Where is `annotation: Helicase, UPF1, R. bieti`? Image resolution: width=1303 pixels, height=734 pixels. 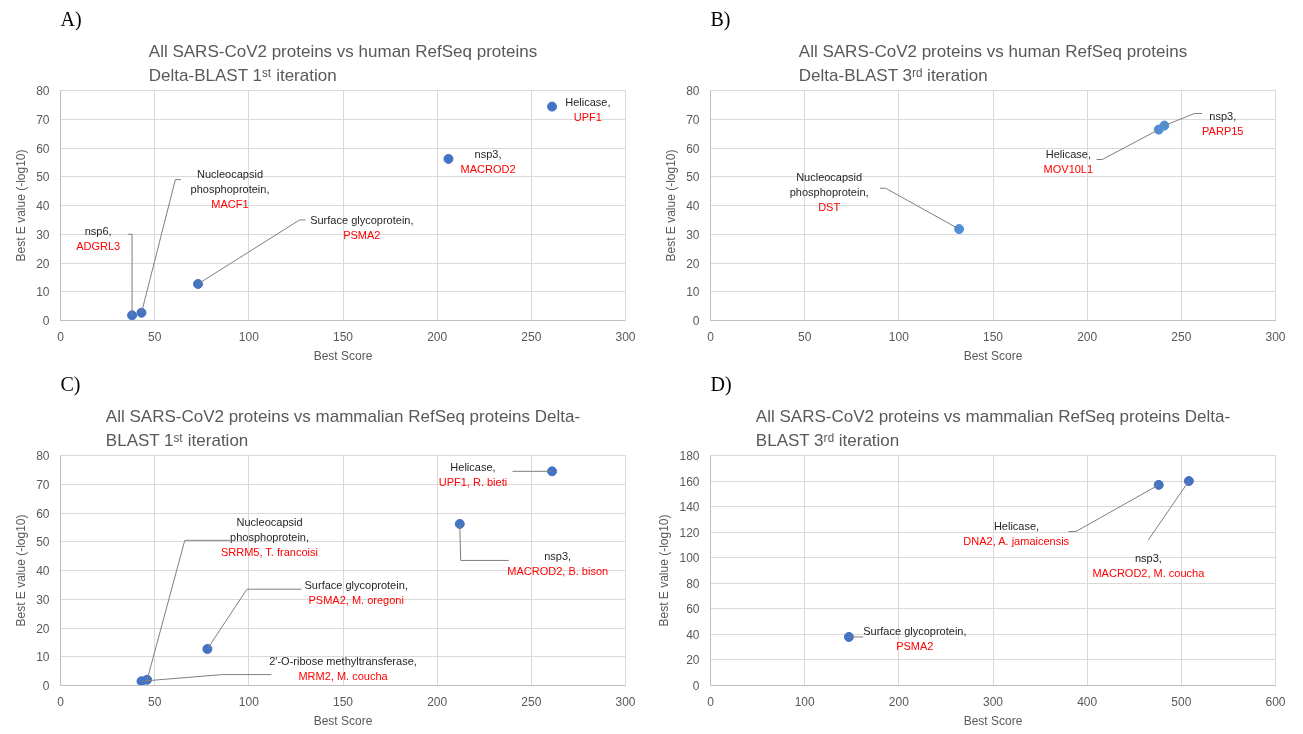
annotation: Helicase, UPF1, R. bieti is located at coordinates (473, 474).